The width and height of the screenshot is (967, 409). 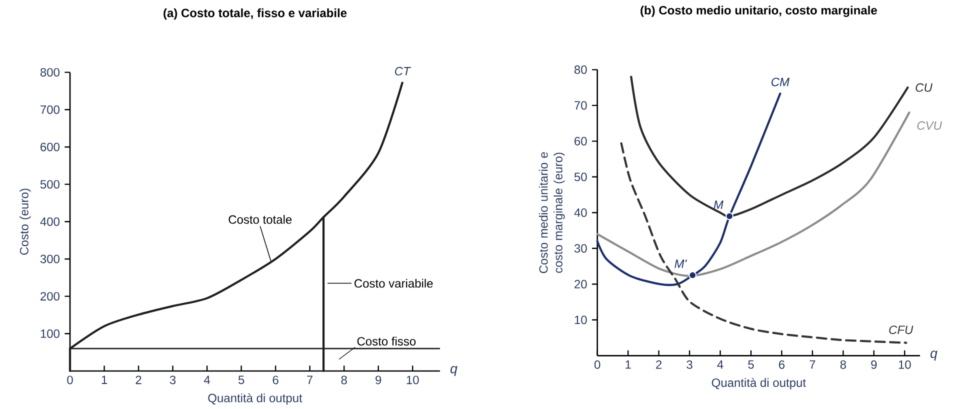 What do you see at coordinates (719, 204) in the screenshot?
I see `series-label: M` at bounding box center [719, 204].